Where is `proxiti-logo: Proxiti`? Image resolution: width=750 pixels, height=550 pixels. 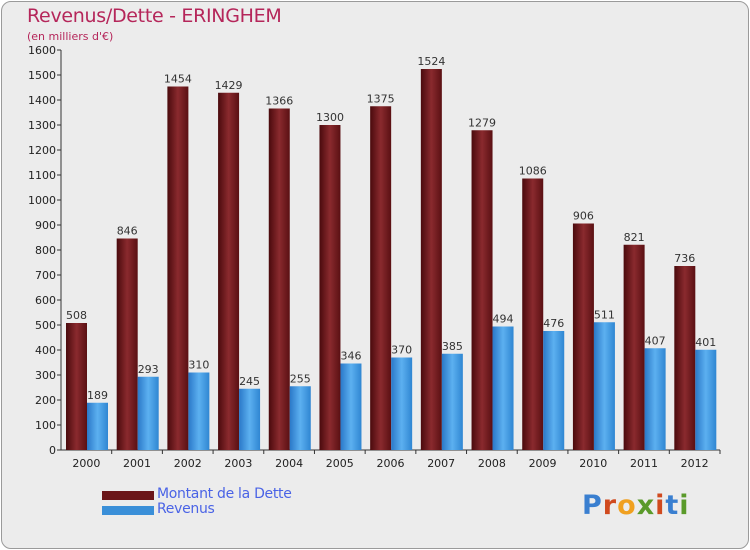 proxiti-logo: Proxiti is located at coordinates (636, 505).